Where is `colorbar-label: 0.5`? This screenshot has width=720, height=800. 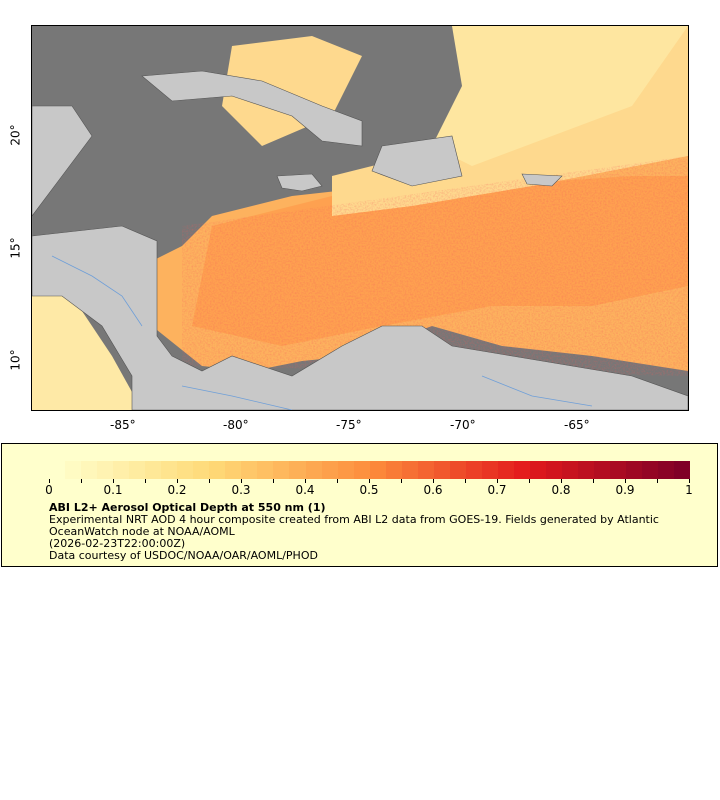 colorbar-label: 0.5 is located at coordinates (369, 490).